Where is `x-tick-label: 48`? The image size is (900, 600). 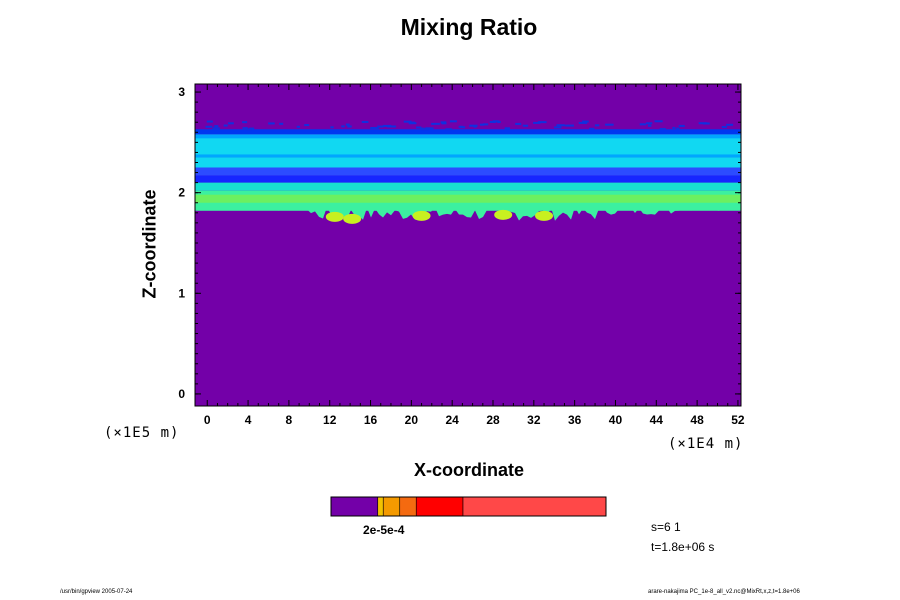 x-tick-label: 48 is located at coordinates (697, 420).